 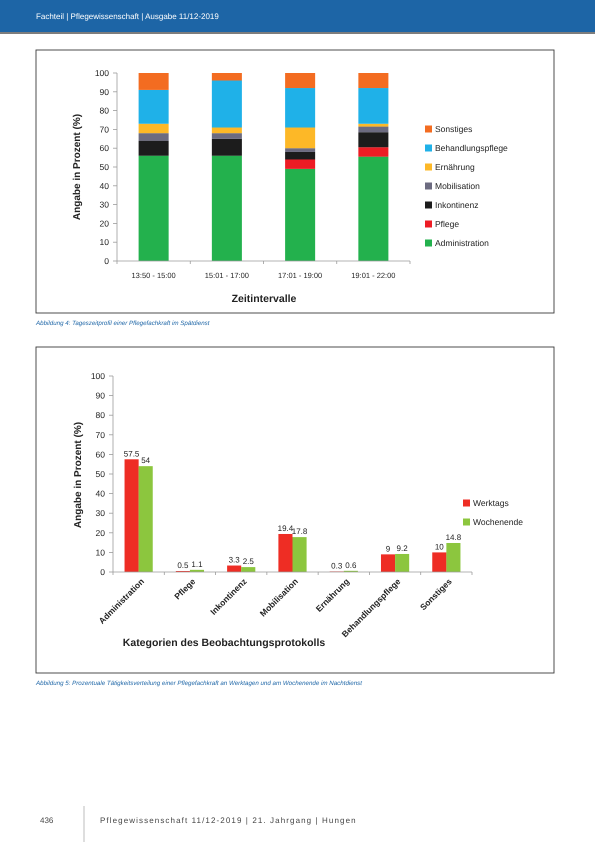 I want to click on data-label: 17.8, so click(x=300, y=531).